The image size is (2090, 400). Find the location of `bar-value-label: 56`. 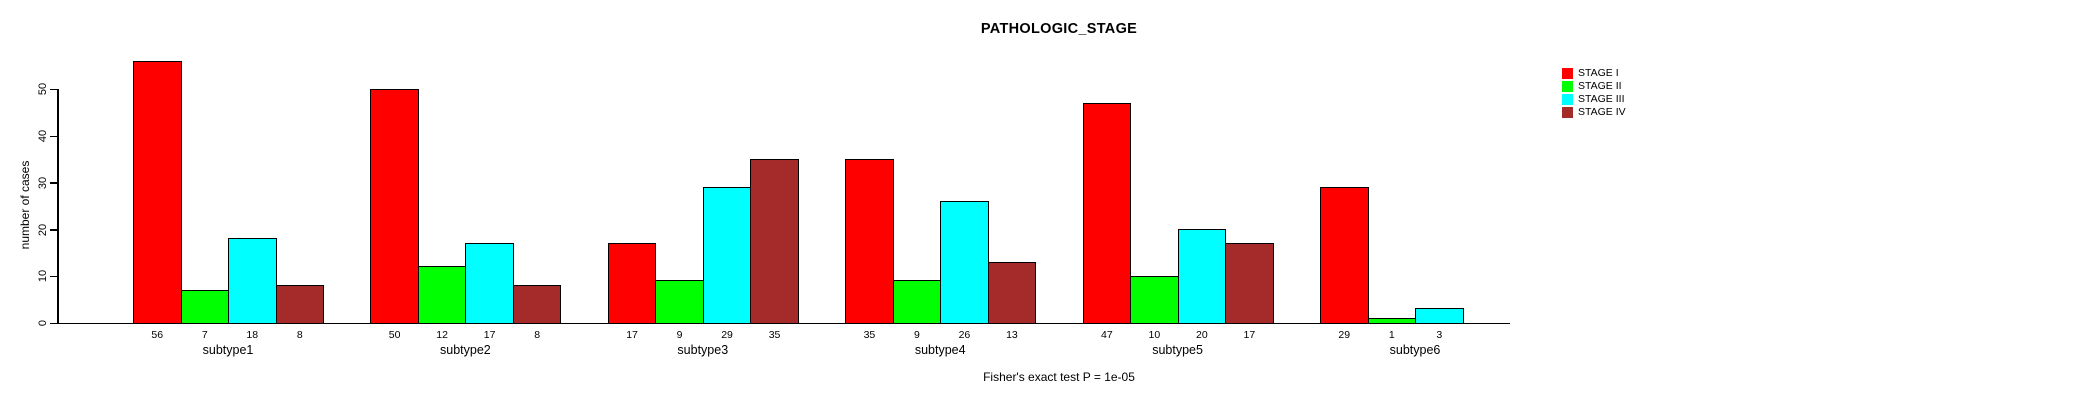

bar-value-label: 56 is located at coordinates (157, 335).